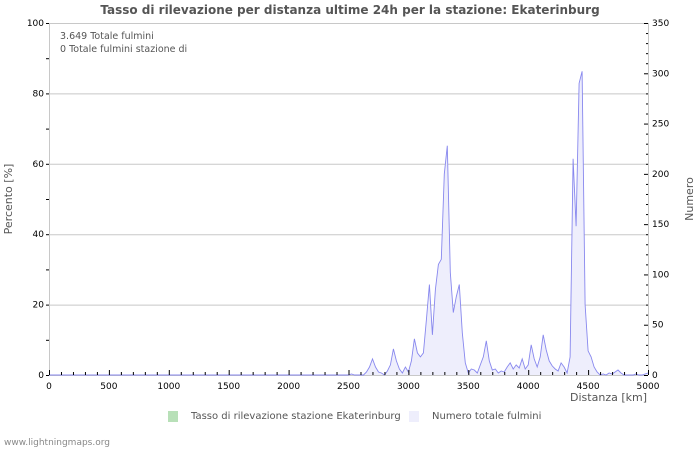 The image size is (700, 450). Describe the element at coordinates (408, 387) in the screenshot. I see `x-tick-label: 3000` at that location.